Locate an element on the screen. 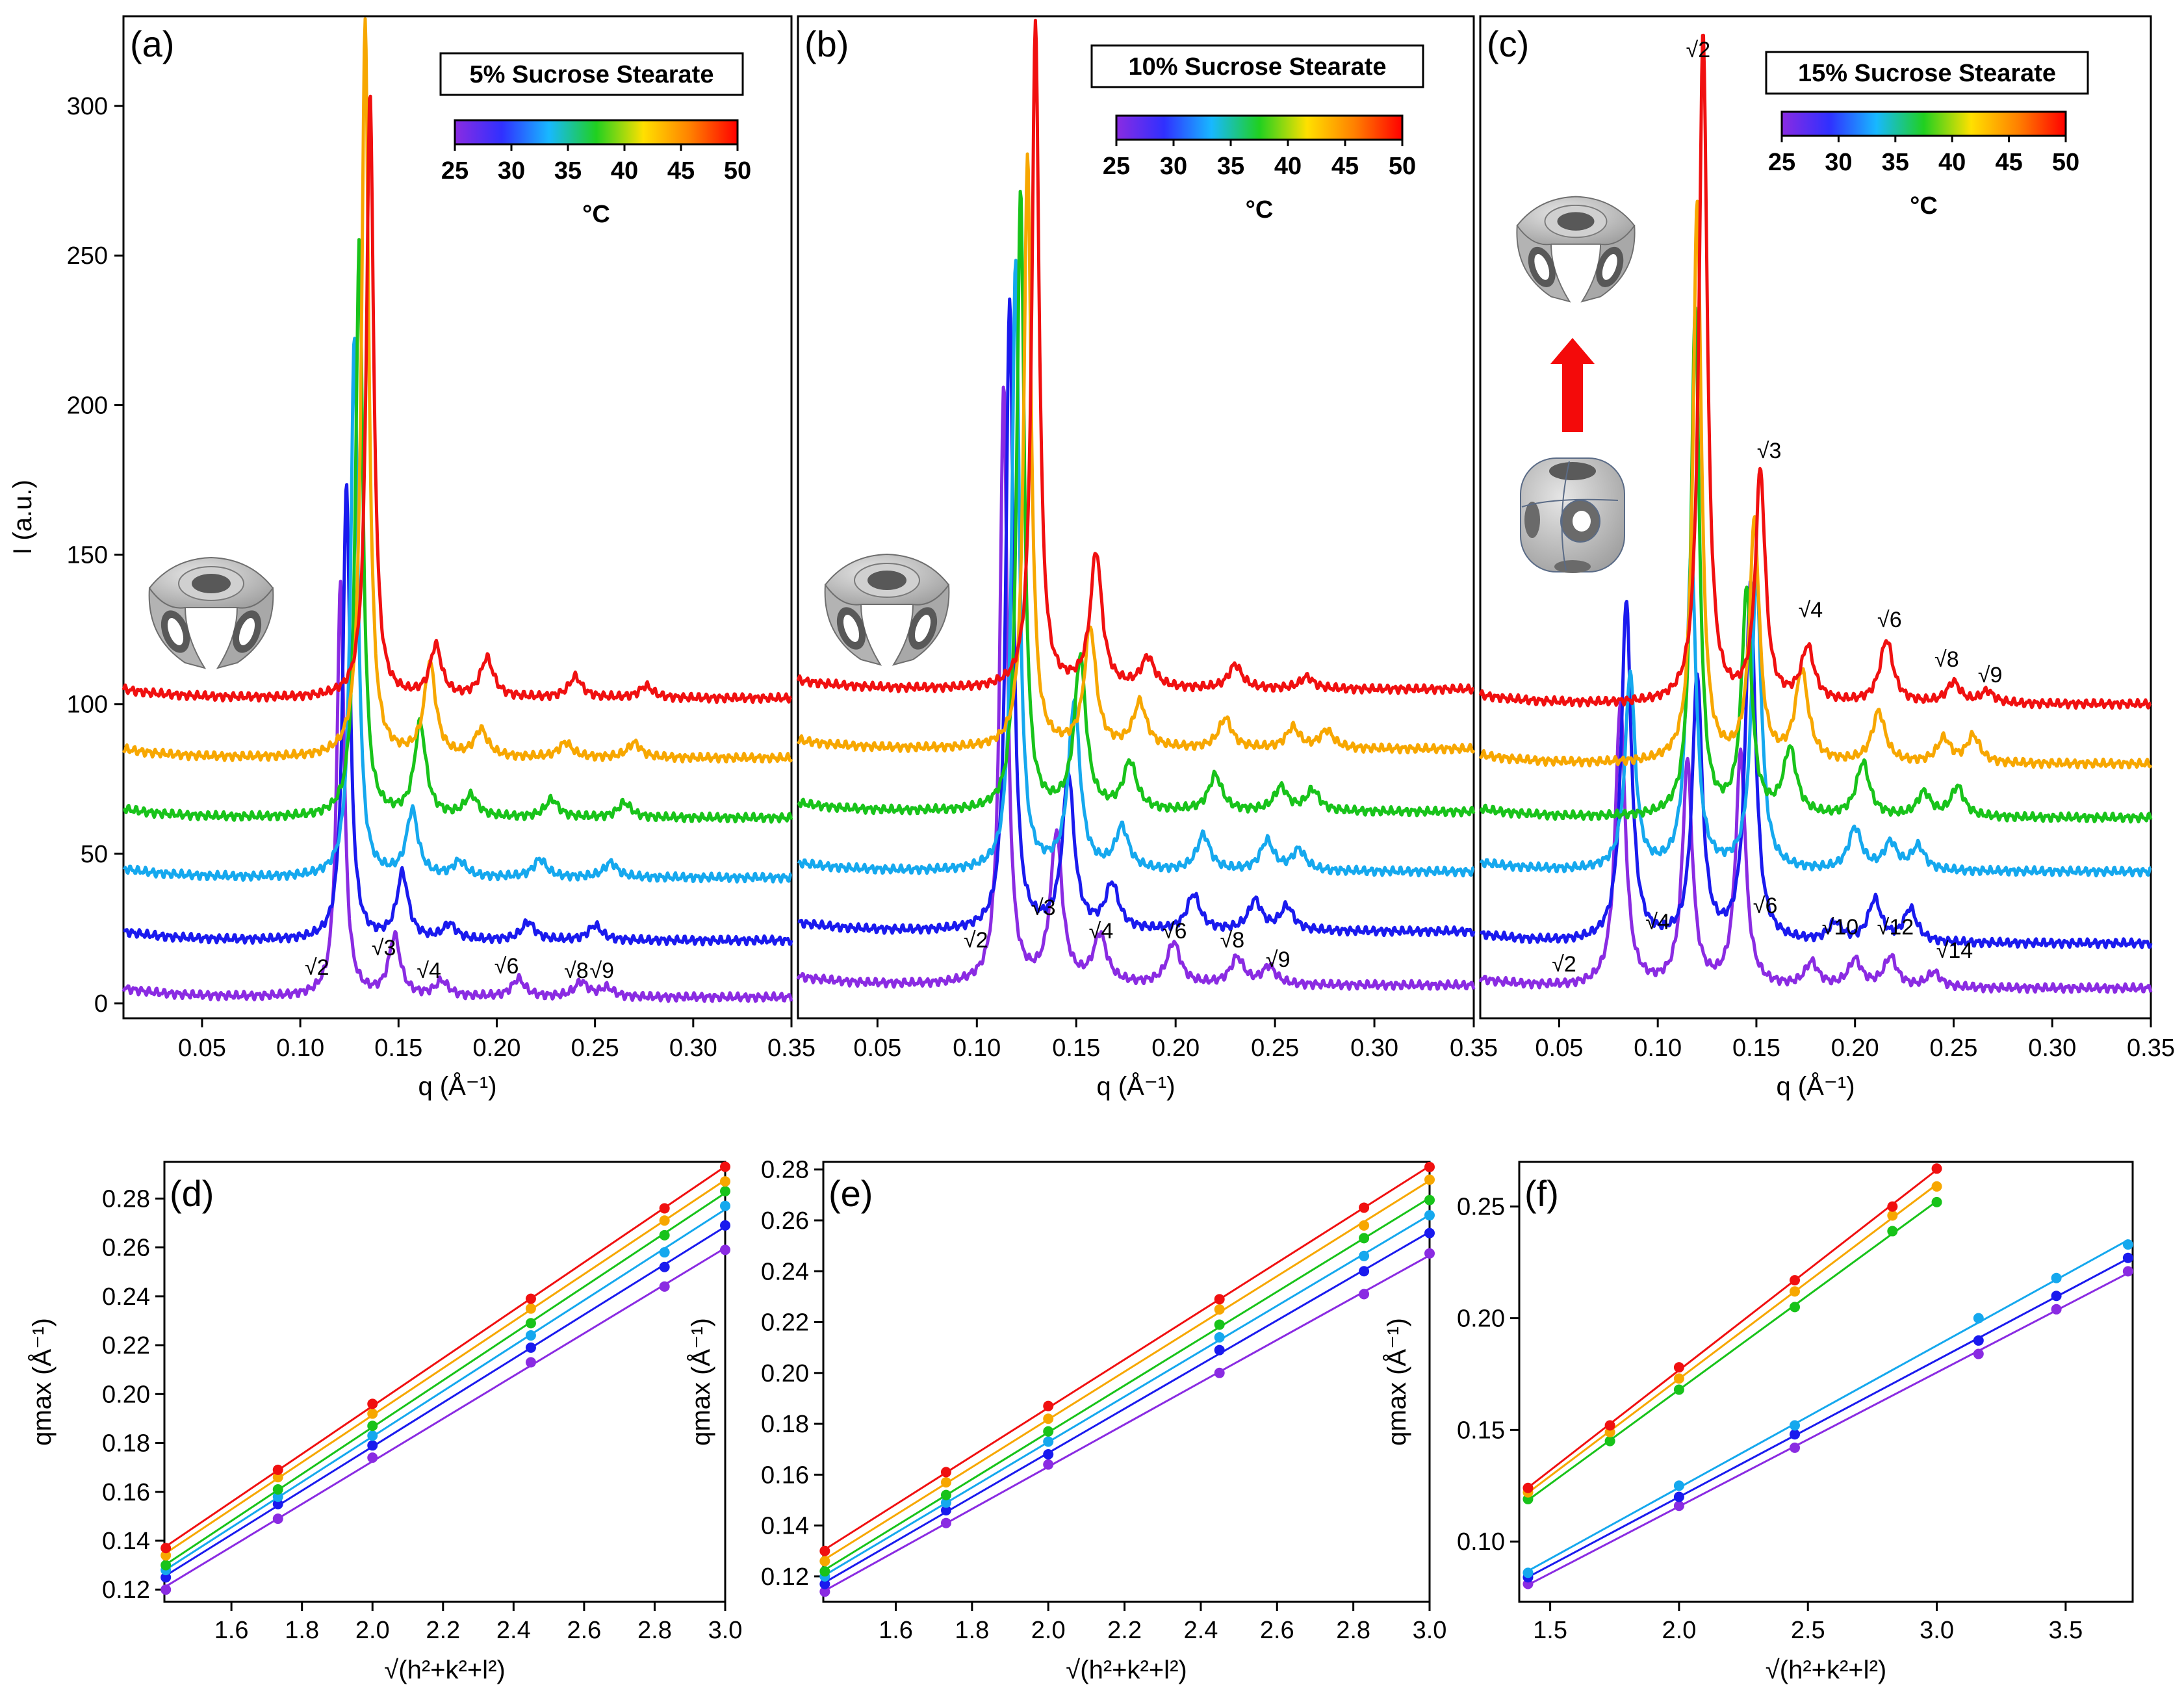 This screenshot has width=2184, height=1698. x-tick-label: 2.0 is located at coordinates (1679, 1631).